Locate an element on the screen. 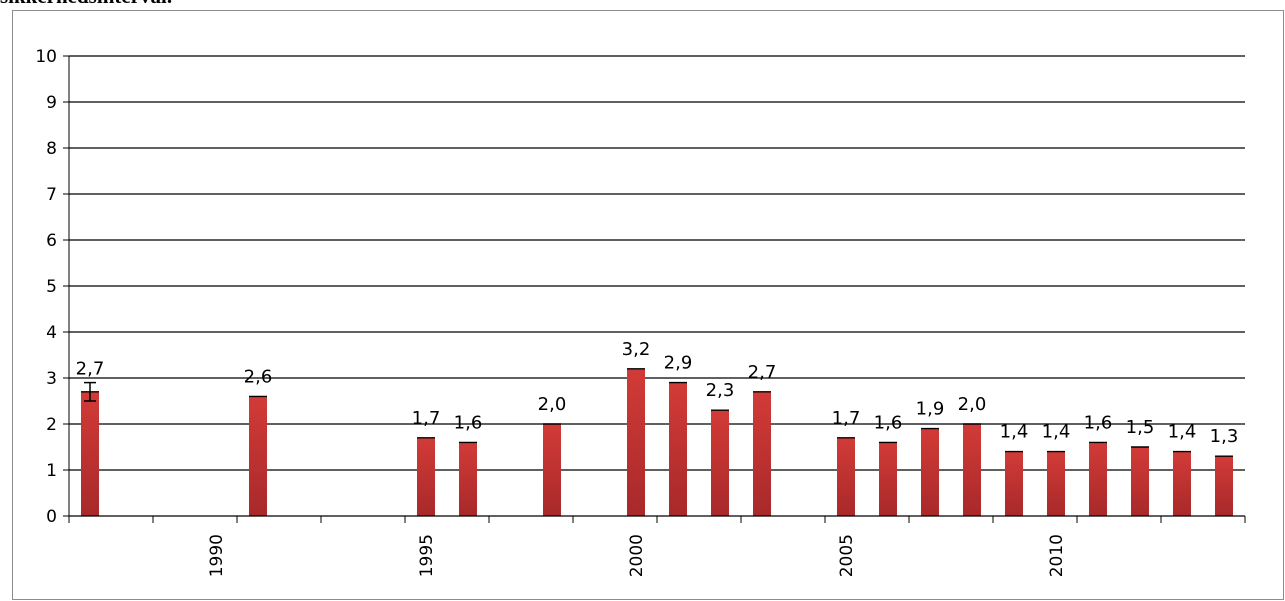 This screenshot has height=601, width=1285. error-bars is located at coordinates (90, 391).